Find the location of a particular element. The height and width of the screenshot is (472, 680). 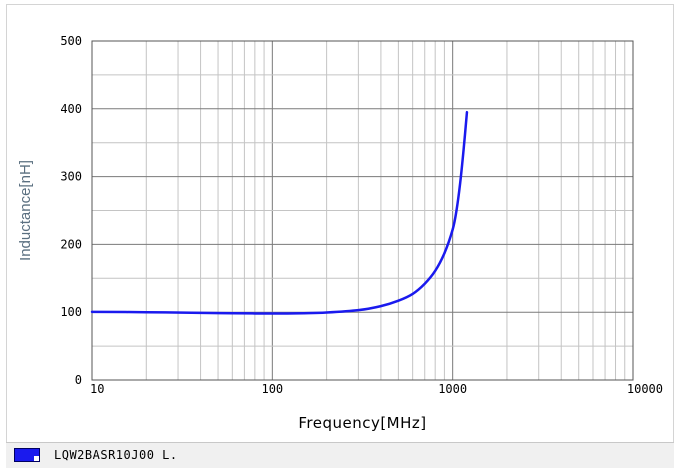

y-tick-label: 500 is located at coordinates (71, 41).